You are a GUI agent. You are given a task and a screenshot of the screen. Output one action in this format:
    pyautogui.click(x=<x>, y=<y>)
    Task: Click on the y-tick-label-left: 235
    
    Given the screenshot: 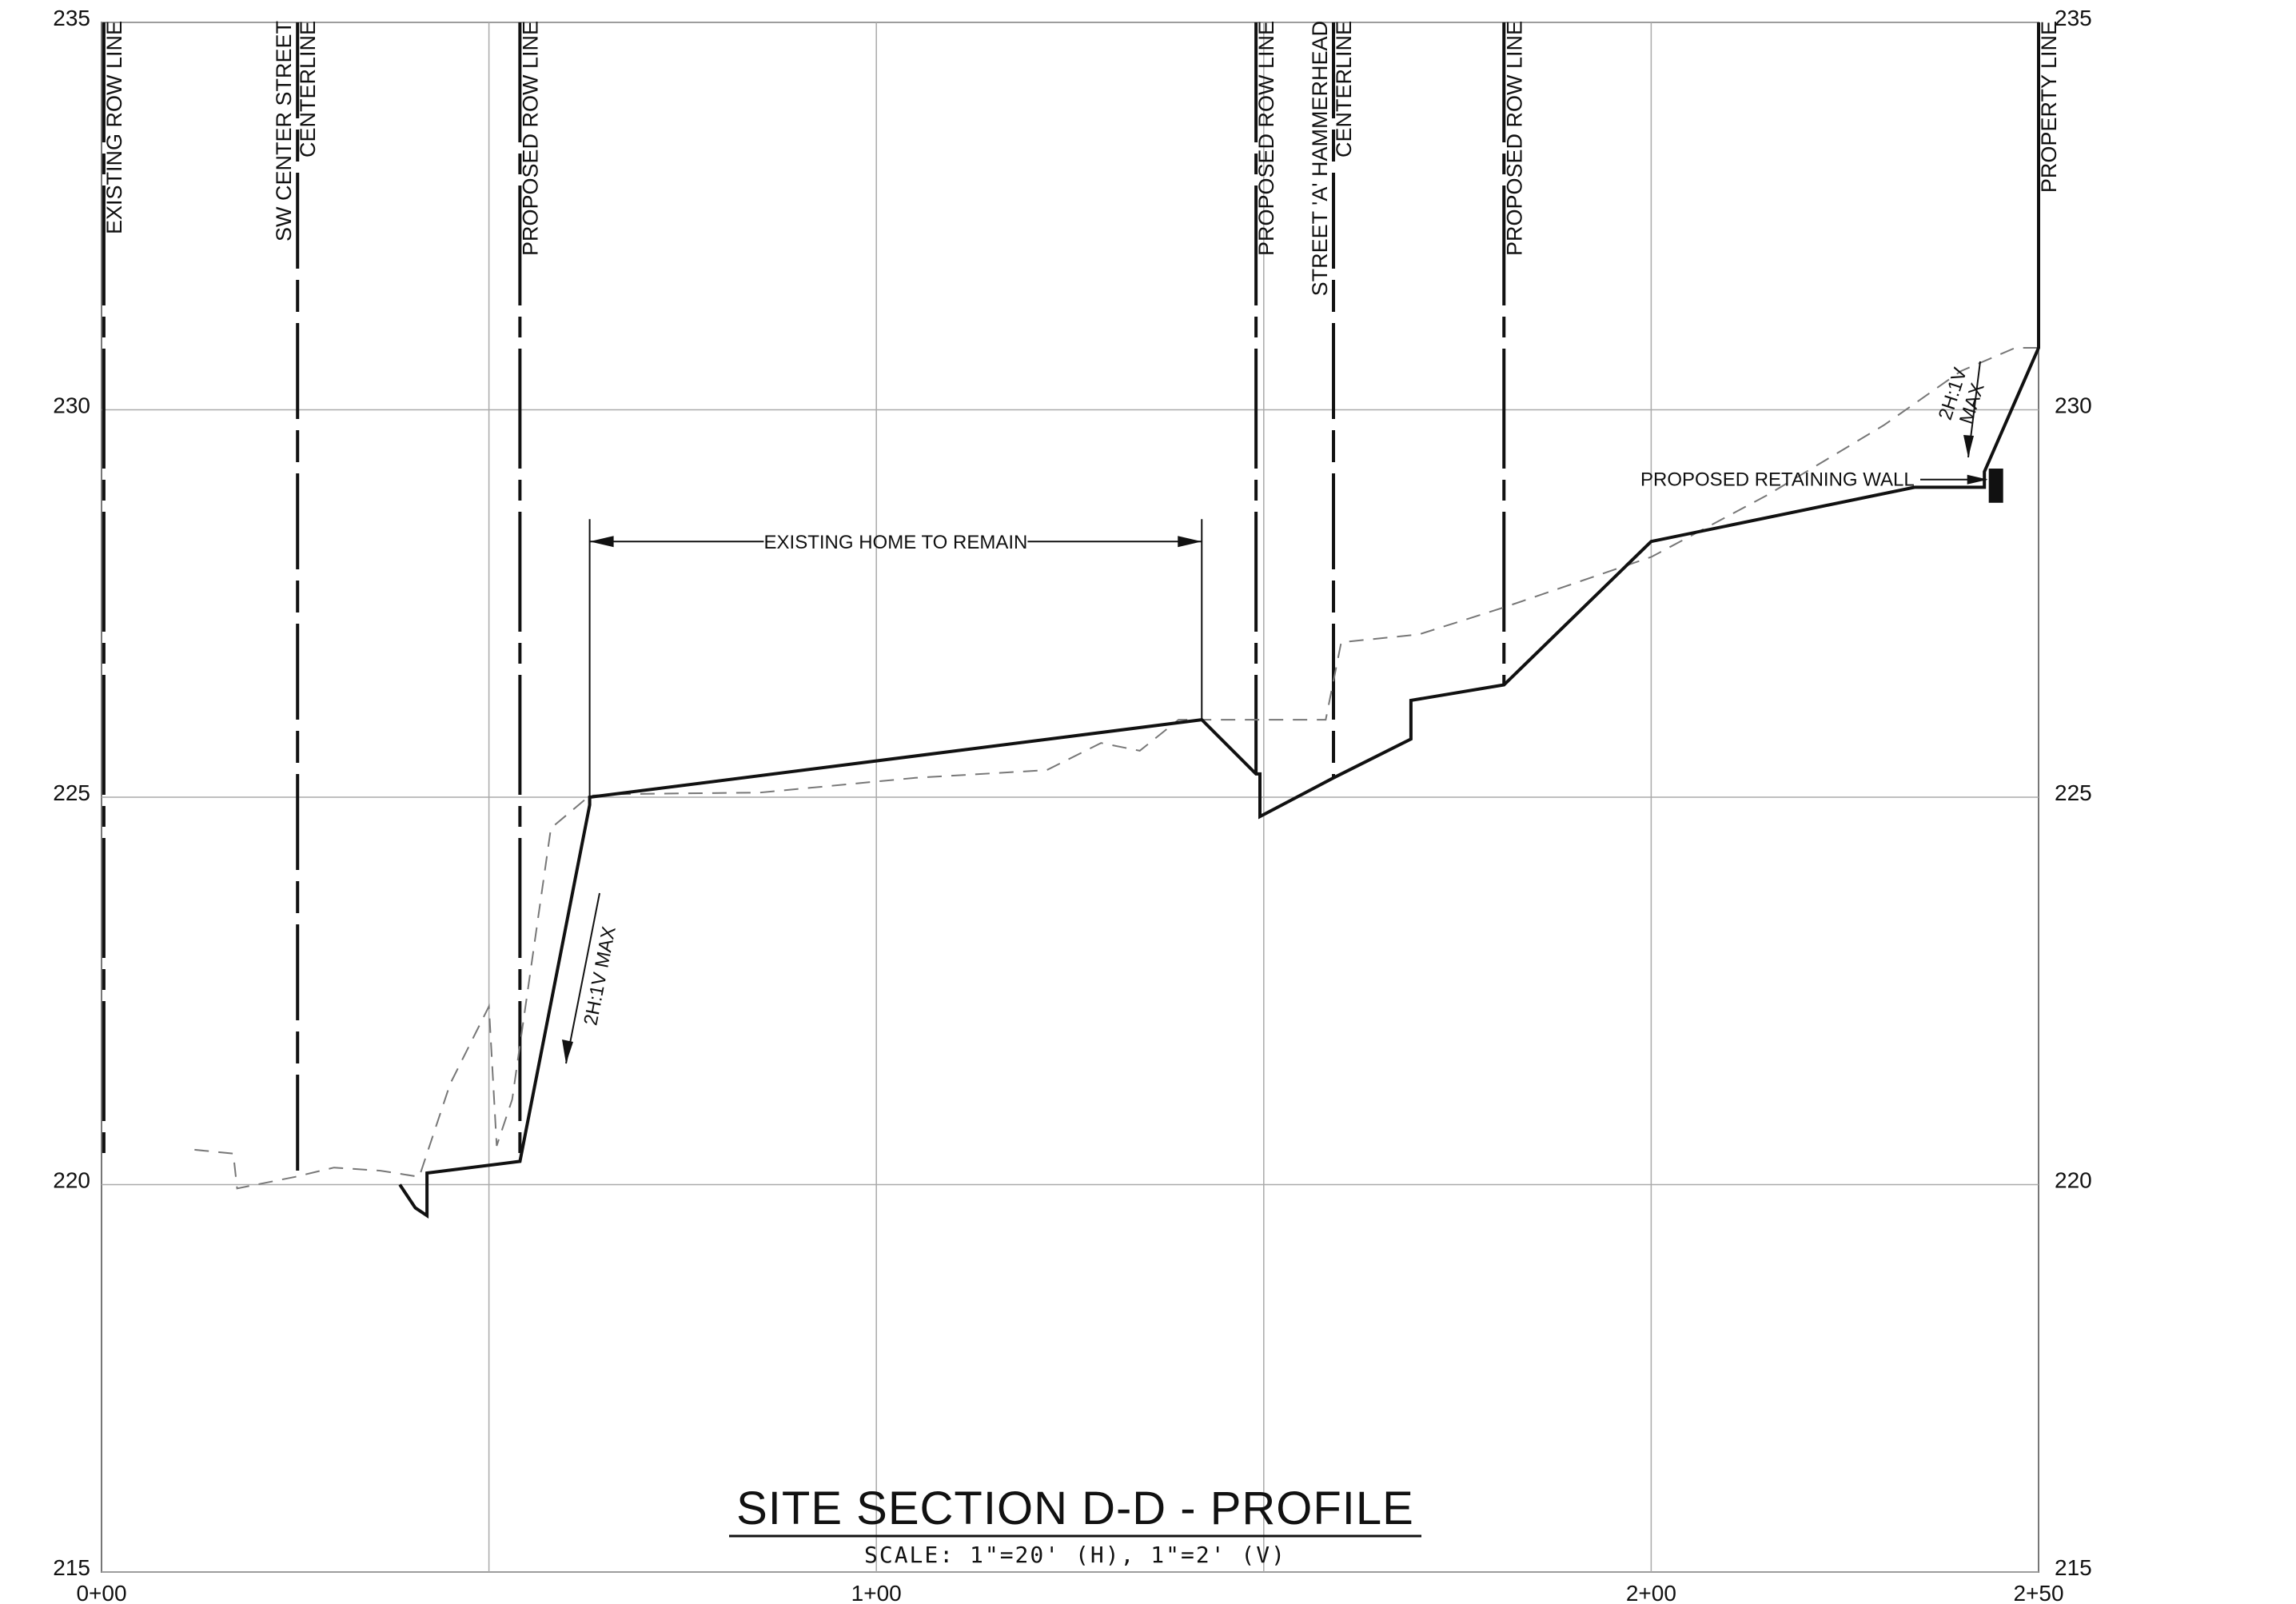 What is the action you would take?
    pyautogui.click(x=71, y=18)
    